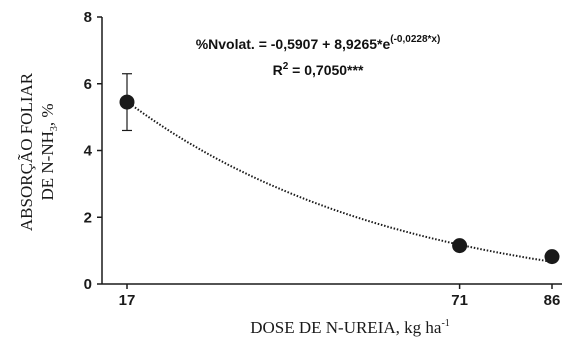 Image resolution: width=563 pixels, height=341 pixels. Describe the element at coordinates (88, 17) in the screenshot. I see `y-tick-label: 8` at that location.